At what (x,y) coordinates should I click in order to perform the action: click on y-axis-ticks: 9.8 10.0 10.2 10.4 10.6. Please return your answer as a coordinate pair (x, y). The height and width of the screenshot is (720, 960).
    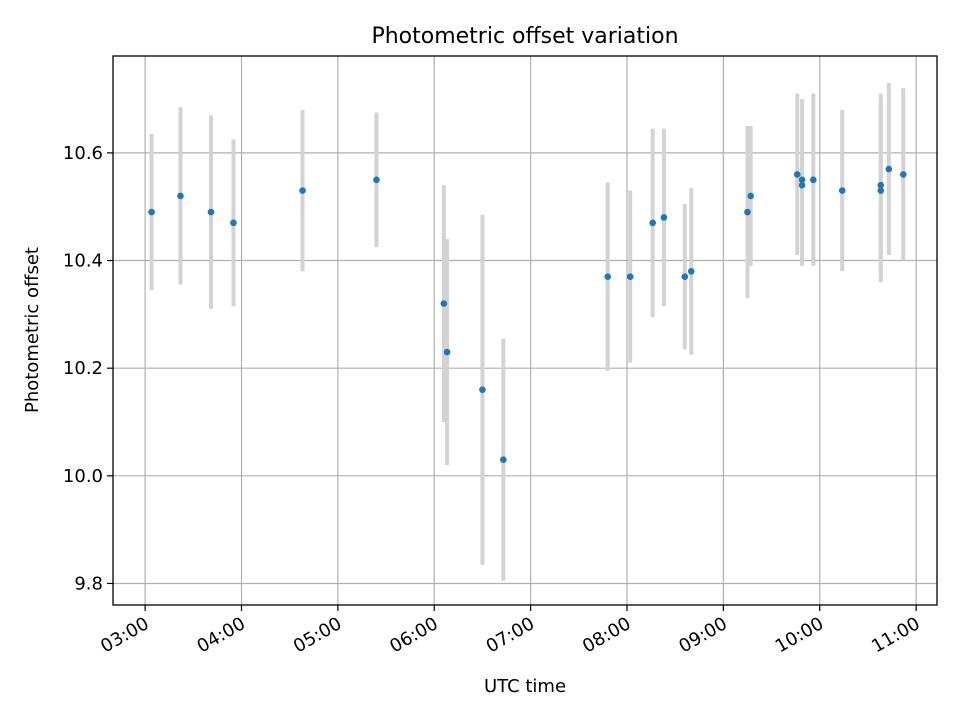
    Looking at the image, I should click on (88, 368).